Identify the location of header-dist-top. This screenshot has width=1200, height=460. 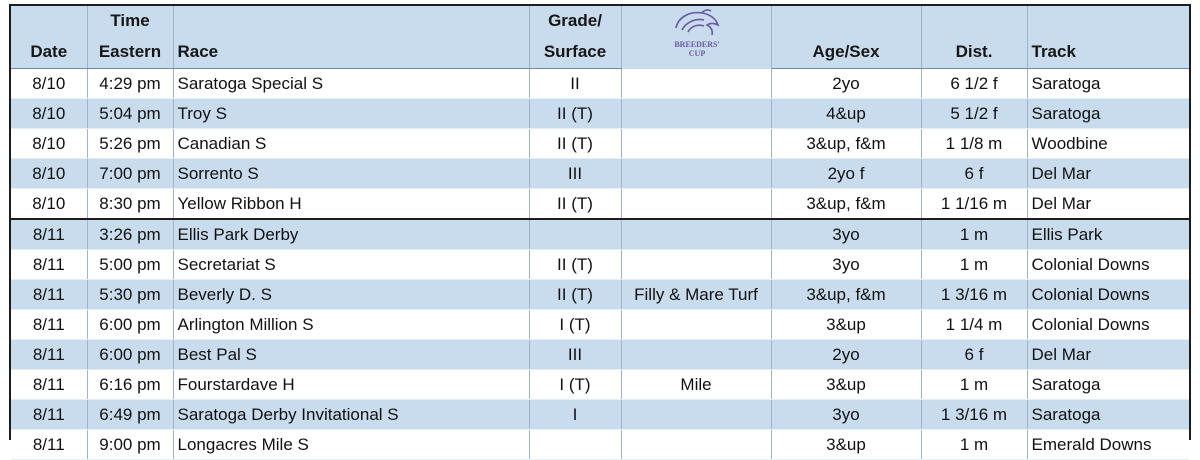
(974, 21).